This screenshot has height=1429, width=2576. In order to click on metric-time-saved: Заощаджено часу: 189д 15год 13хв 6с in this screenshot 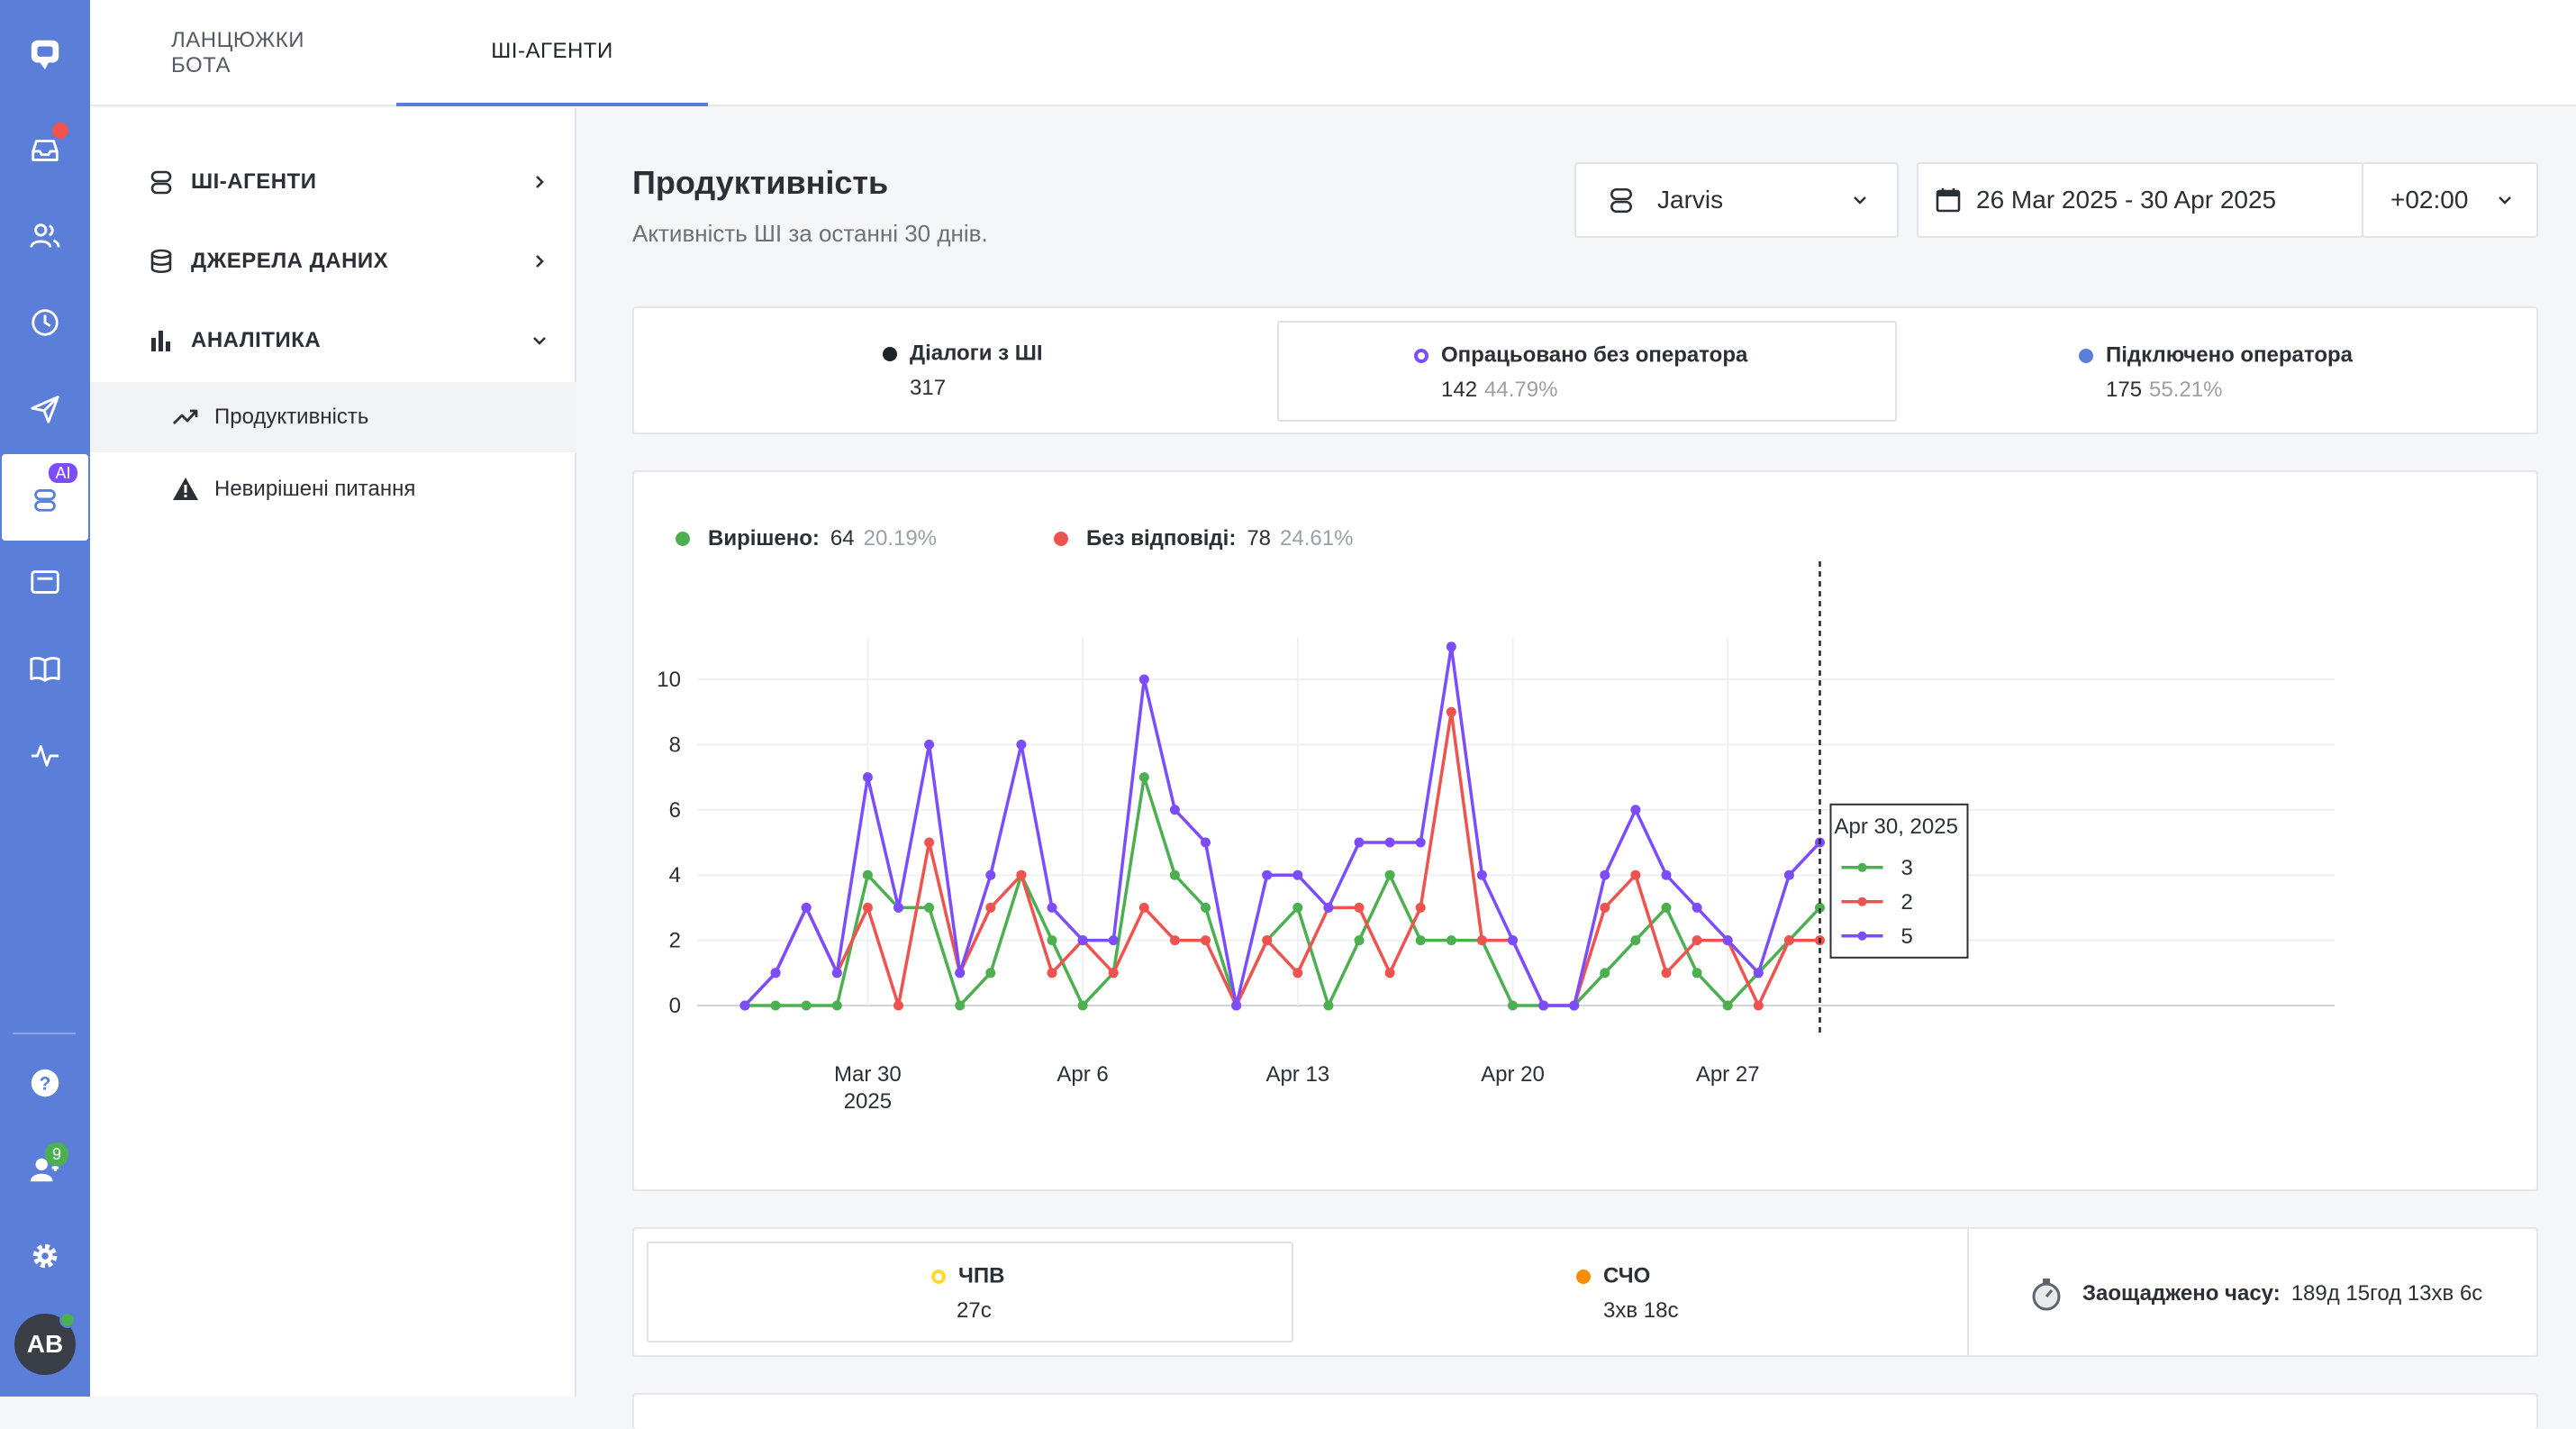, I will do `click(2255, 1294)`.